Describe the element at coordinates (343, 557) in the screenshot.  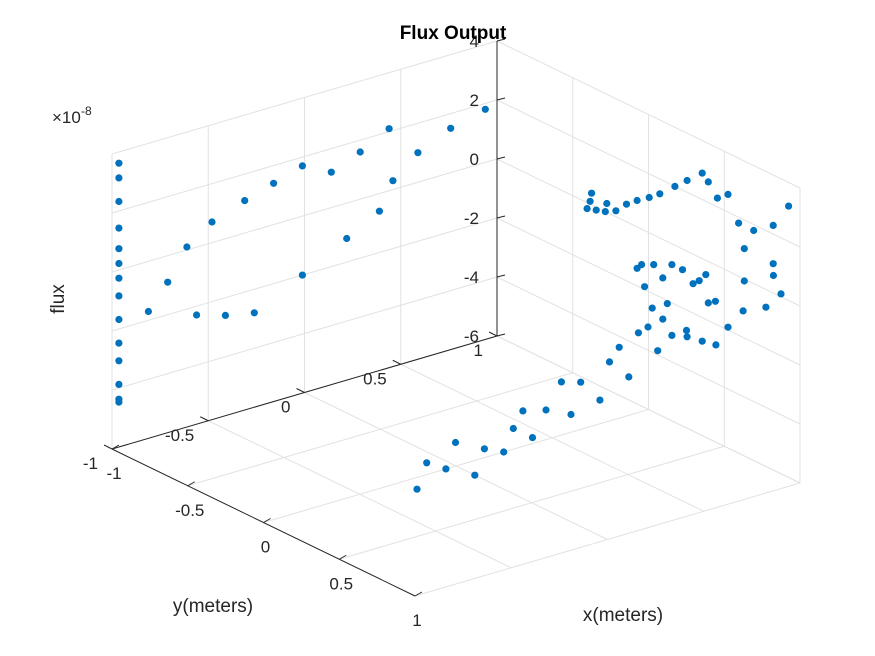
I see `x-tick` at that location.